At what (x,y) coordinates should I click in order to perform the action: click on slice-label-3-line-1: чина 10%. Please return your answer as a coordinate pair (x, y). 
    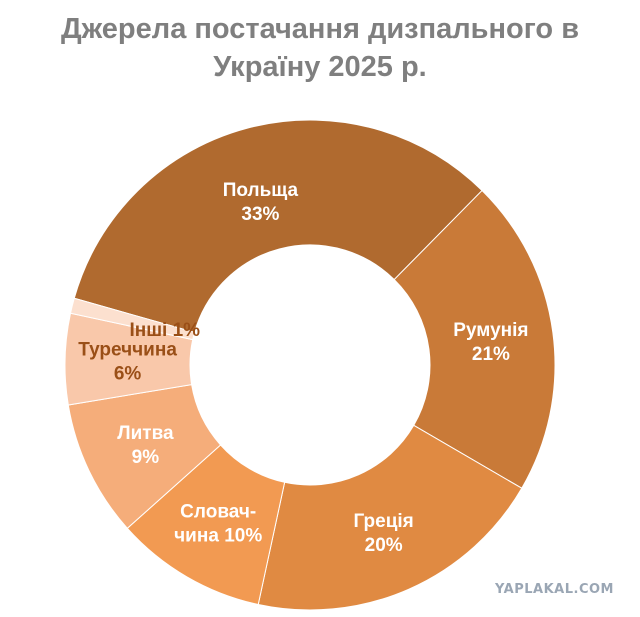
    Looking at the image, I should click on (218, 536).